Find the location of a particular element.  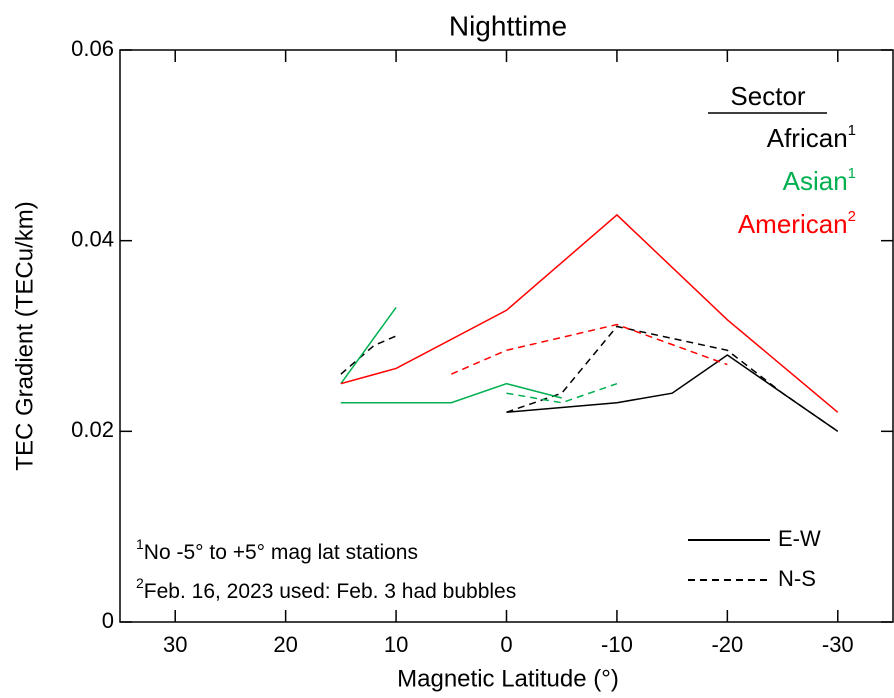

legend-label: American is located at coordinates (793, 224).